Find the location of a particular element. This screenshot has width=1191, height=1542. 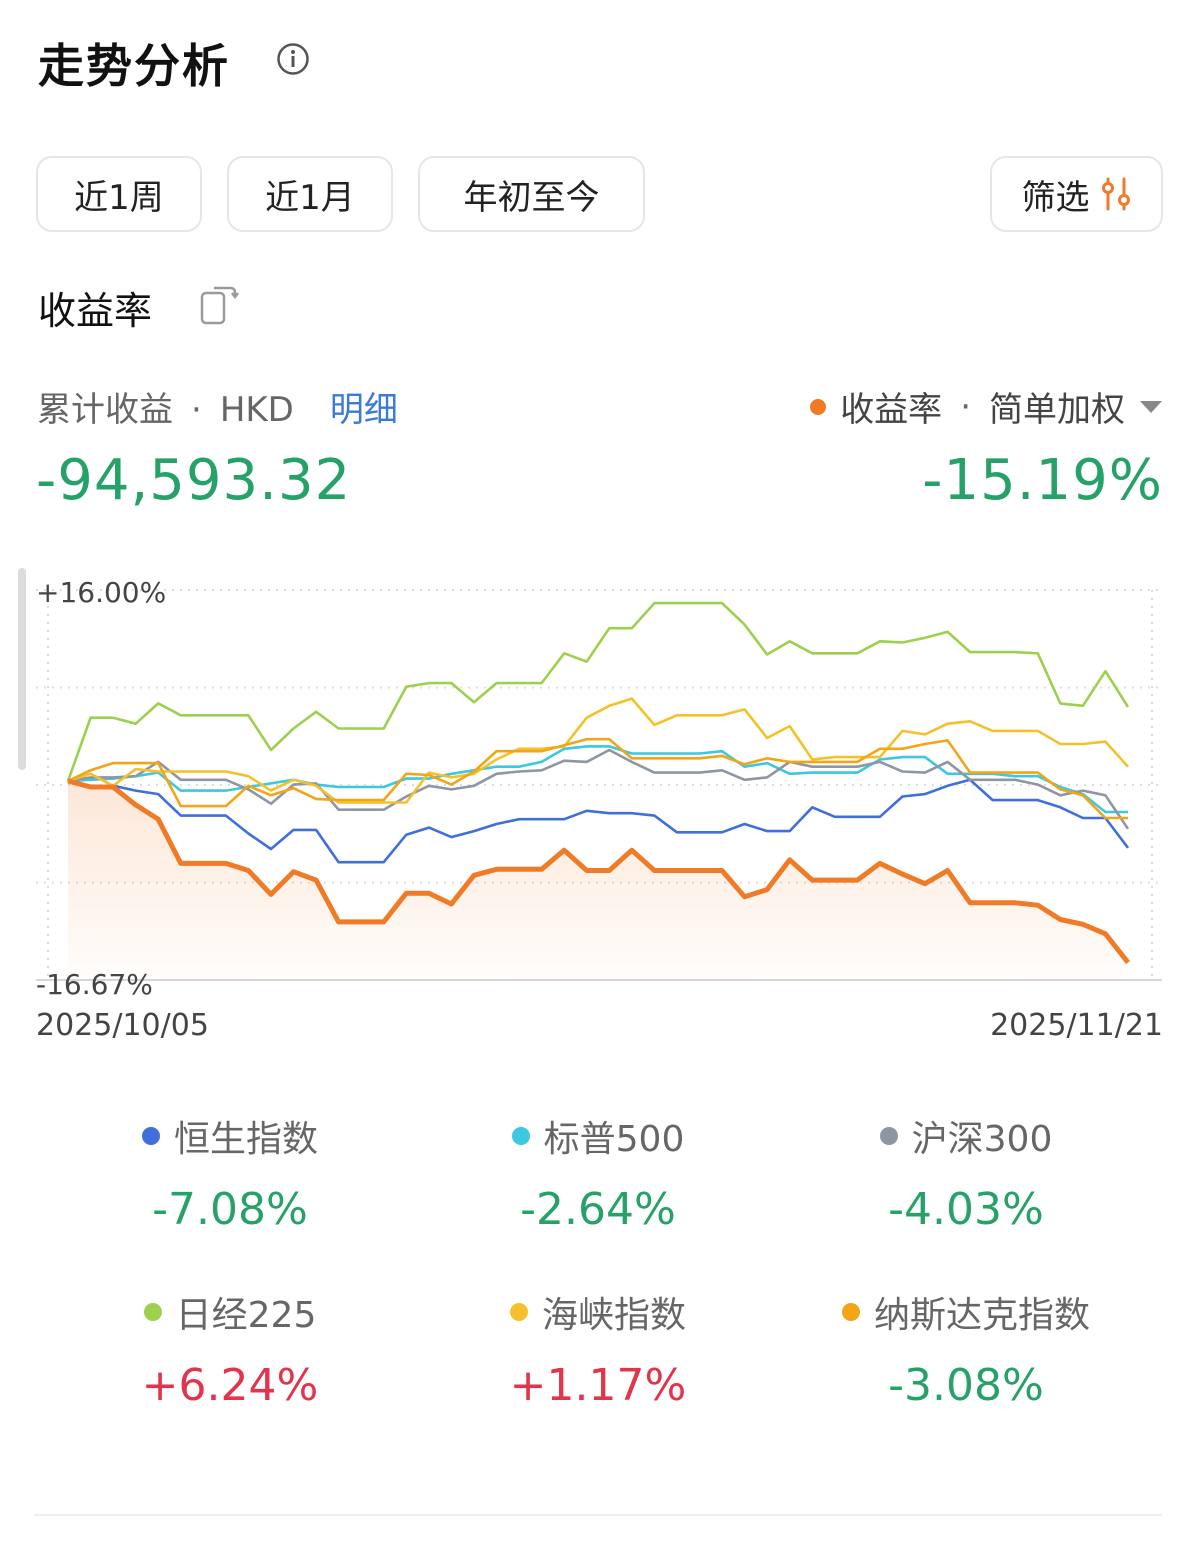

series-line-恒生指数 is located at coordinates (598, 821).